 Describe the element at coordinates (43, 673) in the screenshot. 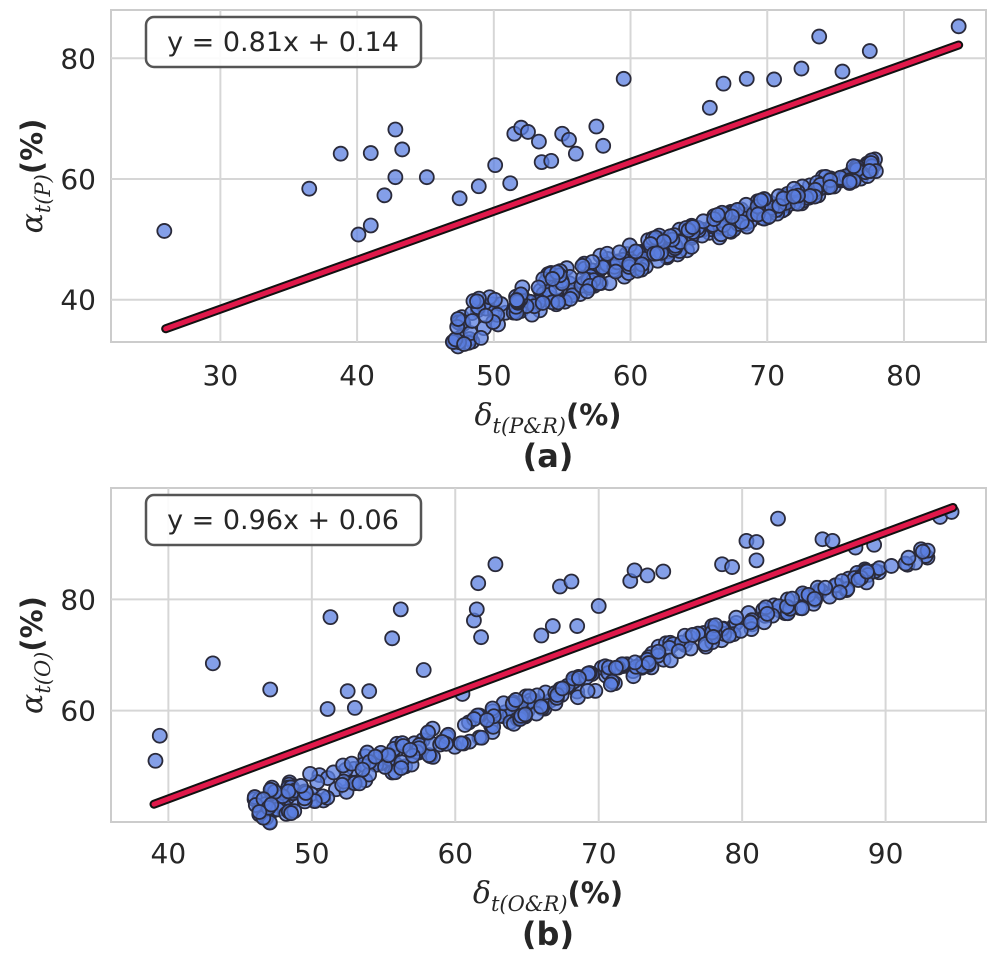

I see `y-axis-subscript-b: t(O)` at that location.